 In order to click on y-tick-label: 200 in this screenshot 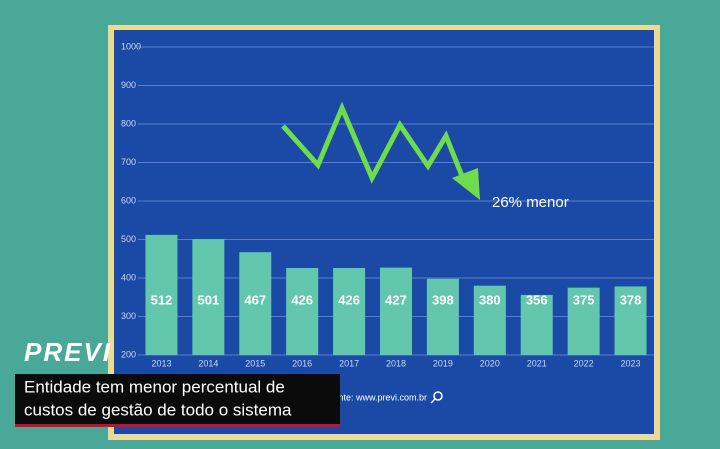, I will do `click(128, 354)`.